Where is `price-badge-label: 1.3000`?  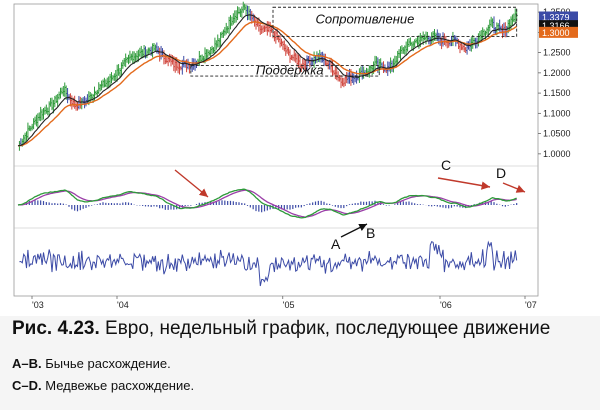 price-badge-label: 1.3000 is located at coordinates (556, 33).